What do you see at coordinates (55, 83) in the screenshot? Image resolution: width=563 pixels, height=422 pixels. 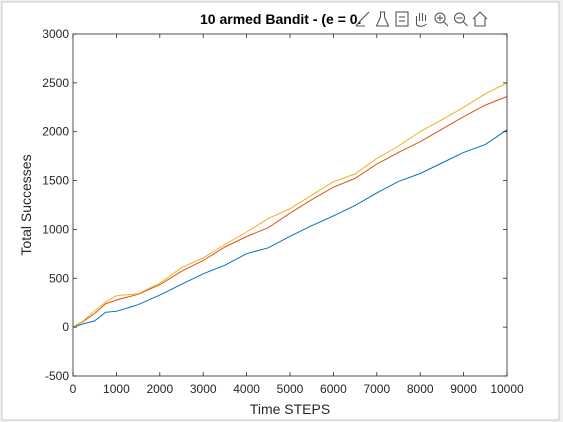 I see `y-tick-label: 2500` at bounding box center [55, 83].